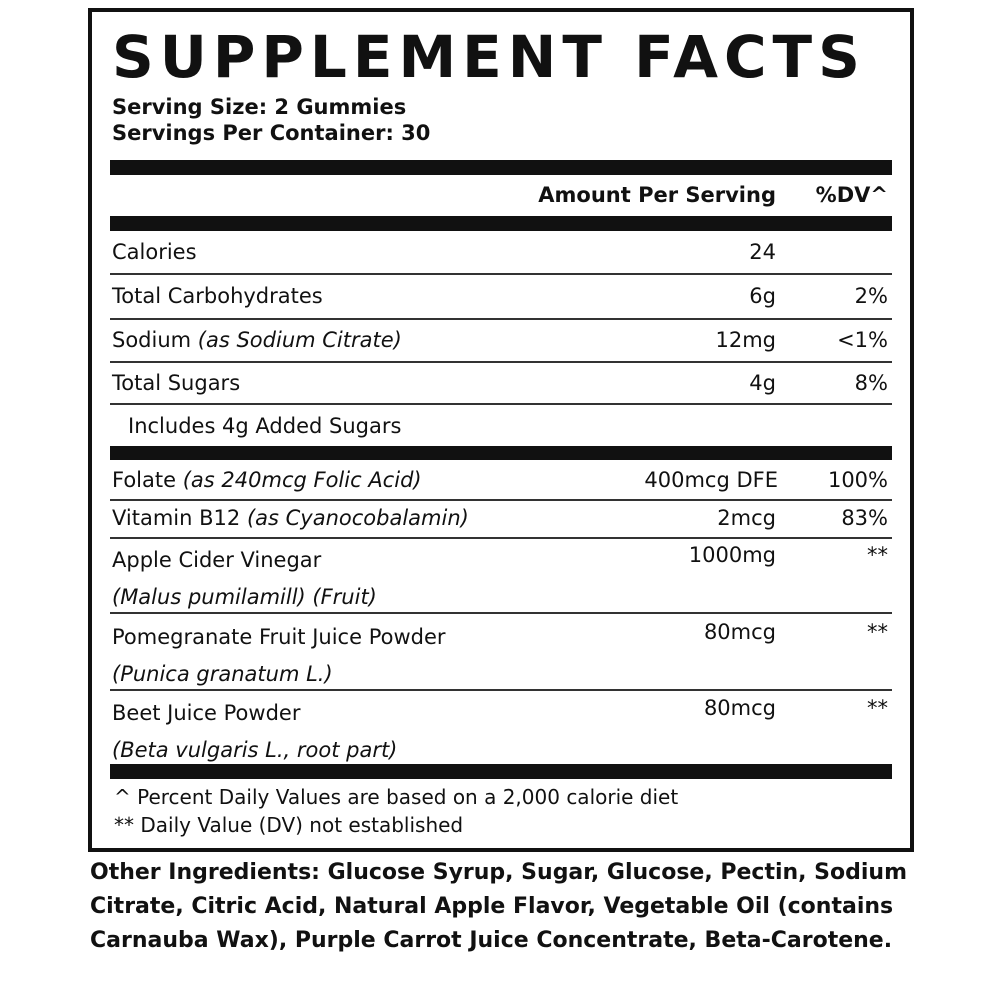 The image size is (1000, 1000). Describe the element at coordinates (265, 426) in the screenshot. I see `row-added-sugars: Includes 4g Added Sugars` at that location.